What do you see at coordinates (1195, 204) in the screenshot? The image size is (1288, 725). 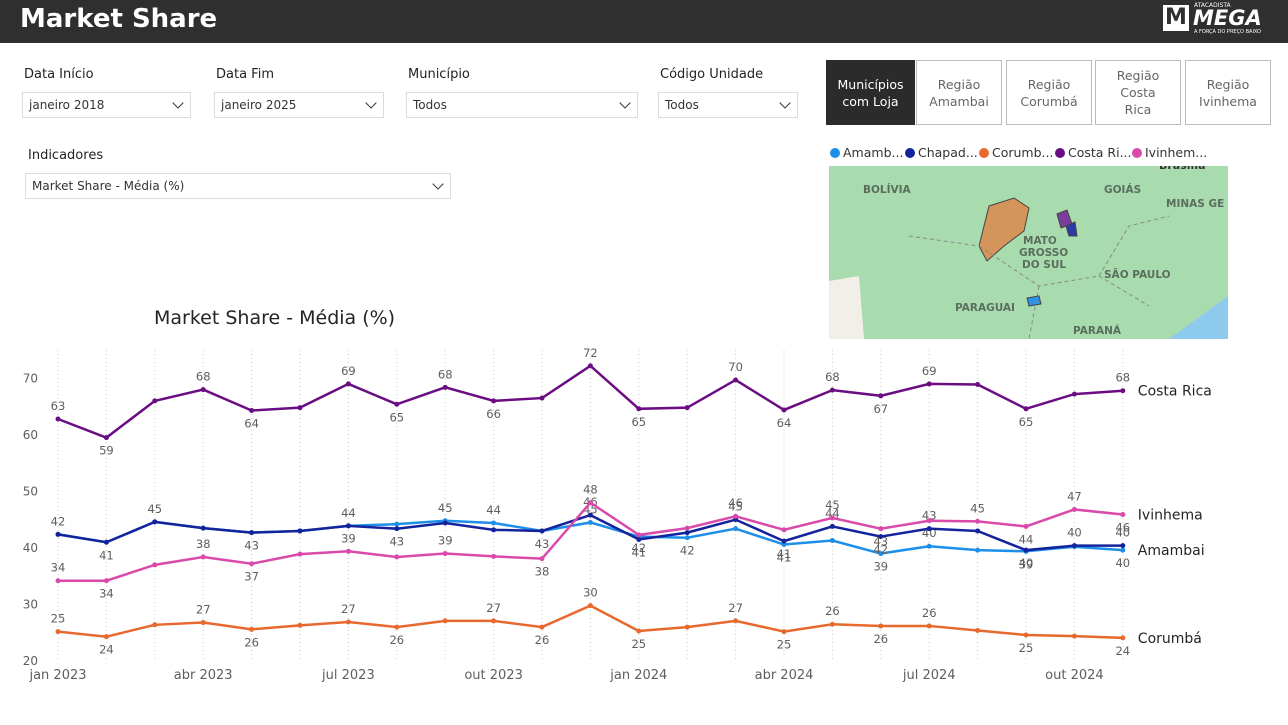 I see `map-label: MINAS GE` at bounding box center [1195, 204].